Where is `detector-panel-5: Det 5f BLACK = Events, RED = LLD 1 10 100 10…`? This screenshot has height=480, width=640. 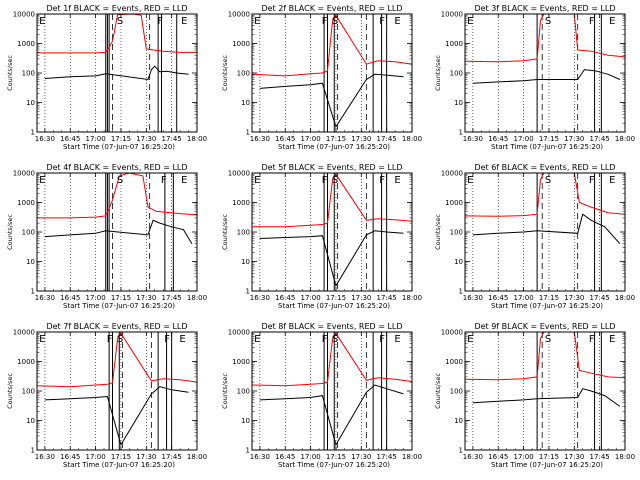 detector-panel-5: Det 5f BLACK = Events, RED = LLD 1 10 100 10… is located at coordinates (321, 236).